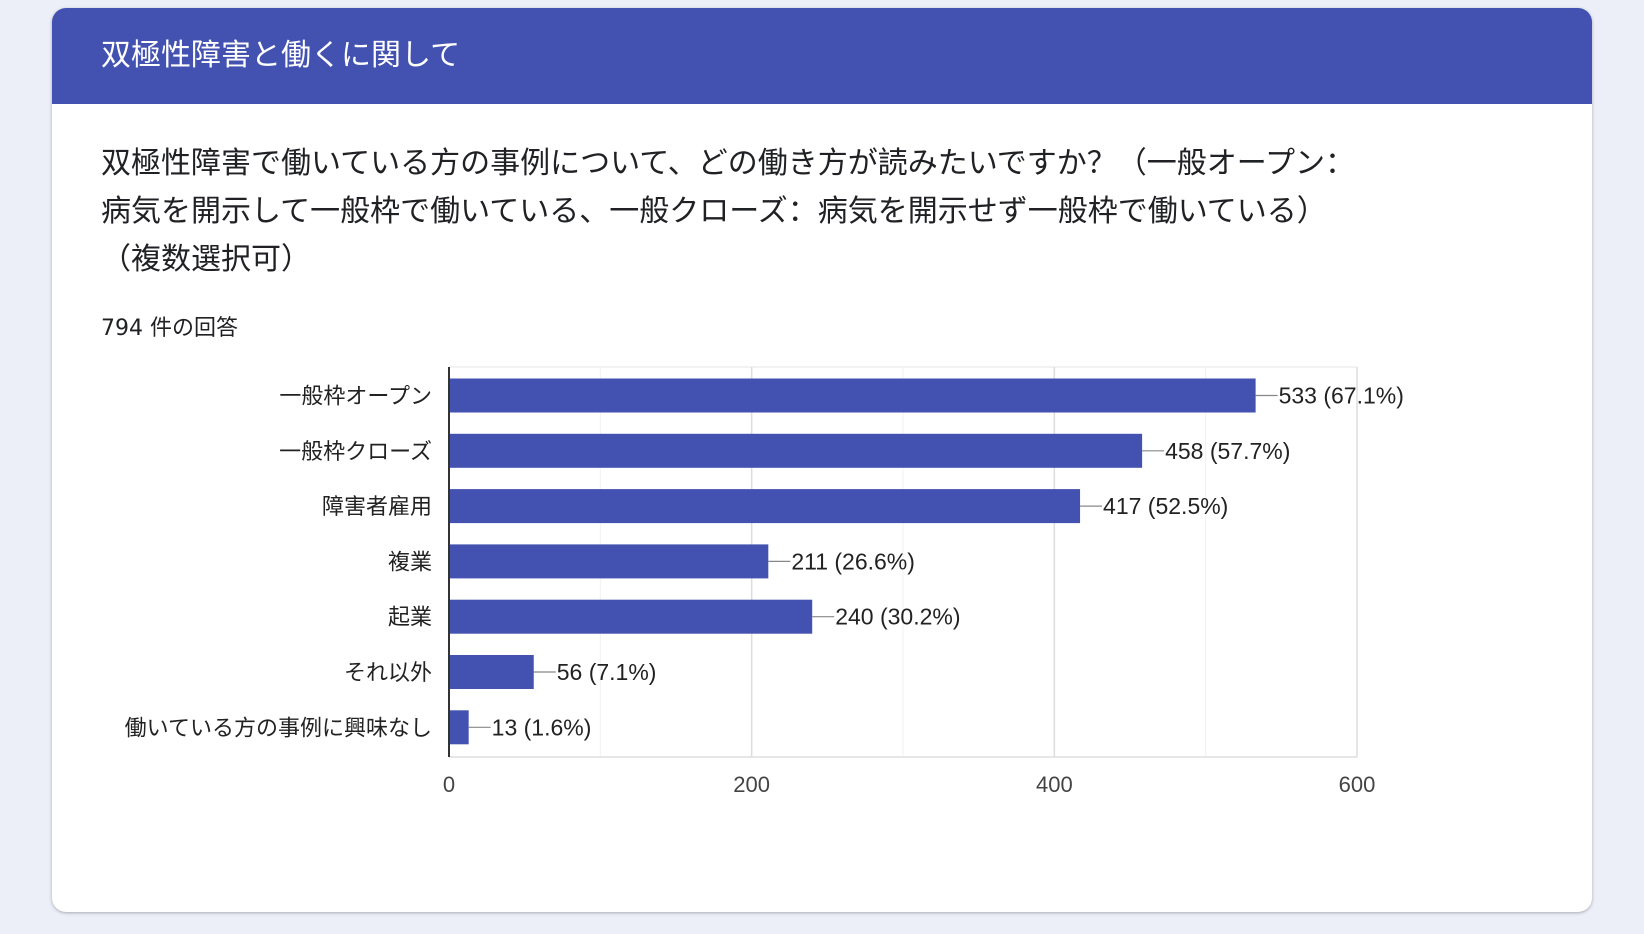 This screenshot has width=1644, height=934. I want to click on value-label: 417 (52.5%), so click(1165, 506).